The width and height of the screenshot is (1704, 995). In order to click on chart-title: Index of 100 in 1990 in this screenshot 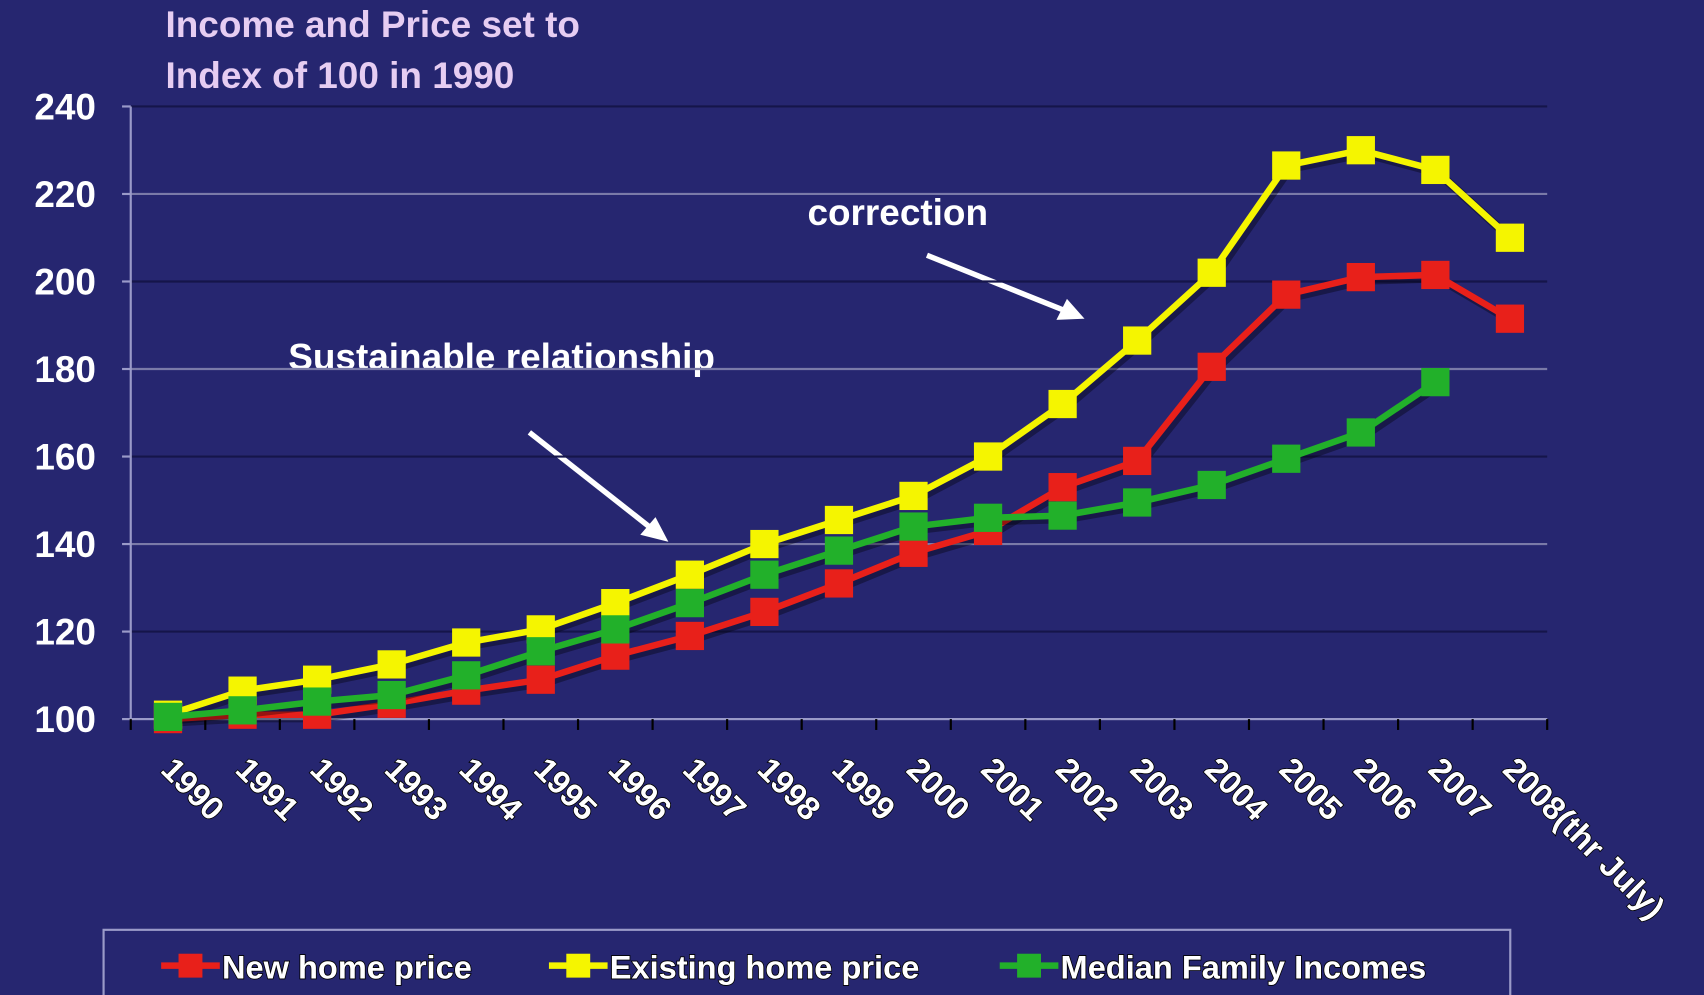, I will do `click(339, 75)`.